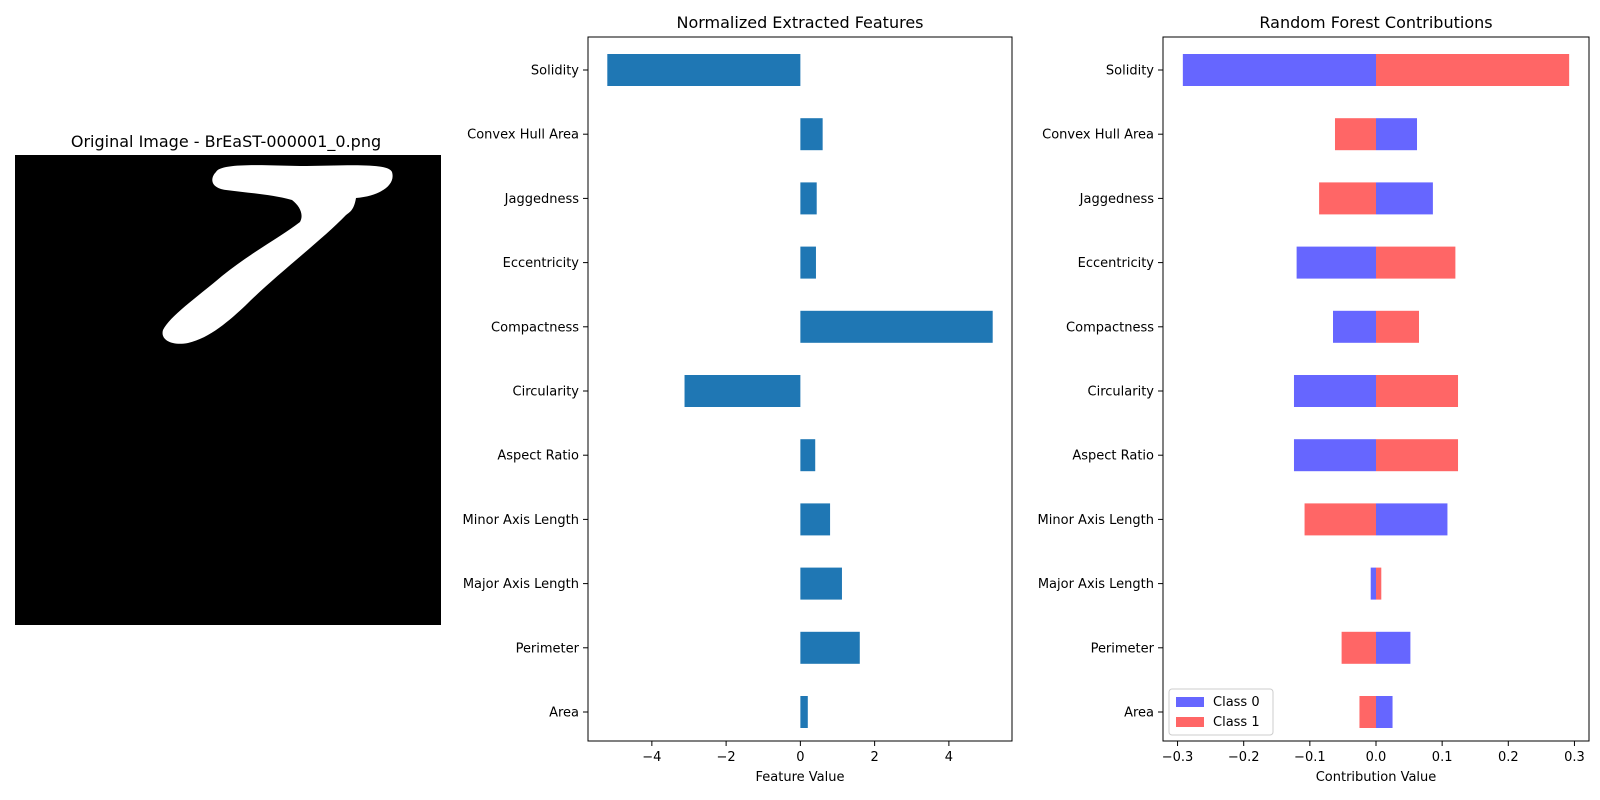  What do you see at coordinates (742, 391) in the screenshot?
I see `c1-bar-circularity` at bounding box center [742, 391].